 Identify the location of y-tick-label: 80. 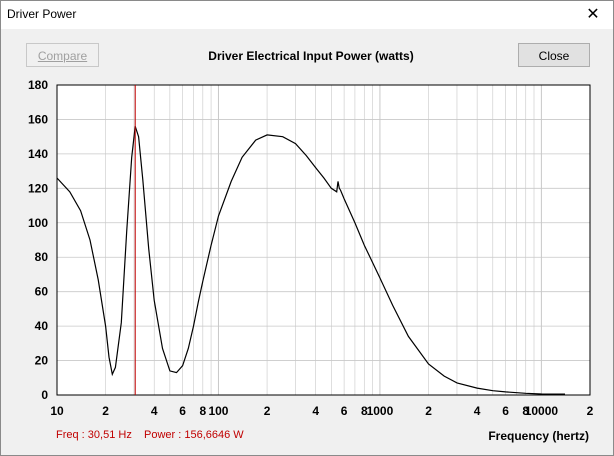
(42, 257).